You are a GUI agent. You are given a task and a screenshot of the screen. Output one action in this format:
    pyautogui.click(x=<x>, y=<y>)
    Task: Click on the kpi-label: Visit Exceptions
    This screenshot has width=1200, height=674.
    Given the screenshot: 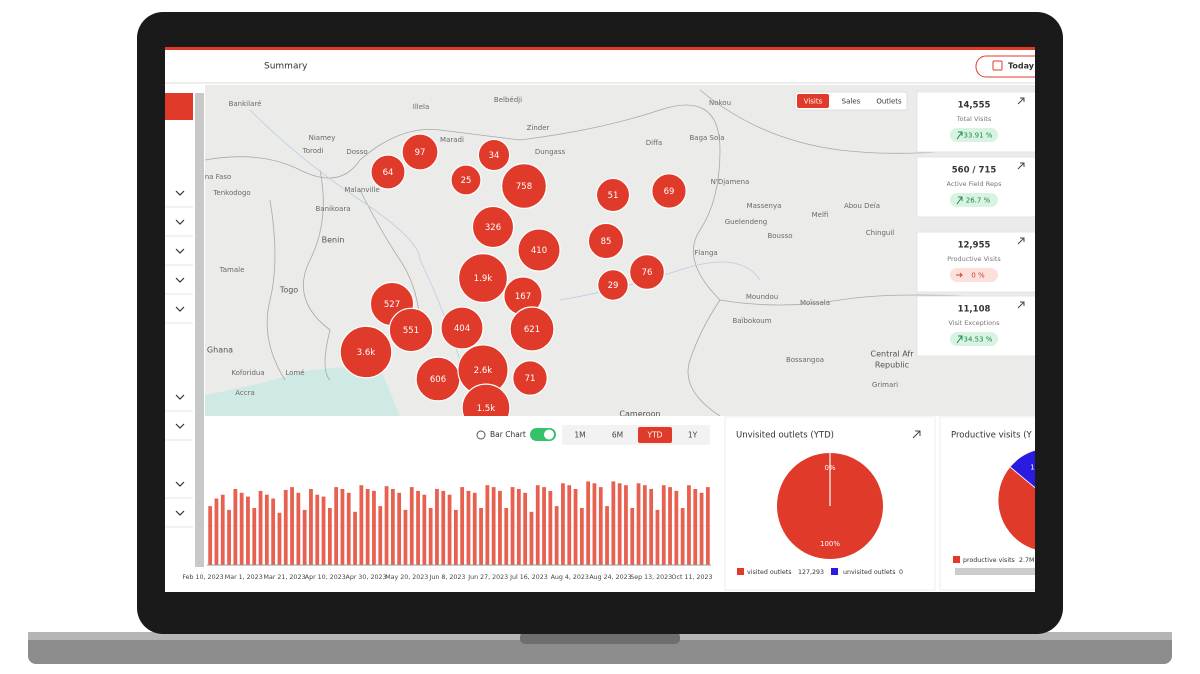 What is the action you would take?
    pyautogui.click(x=974, y=323)
    